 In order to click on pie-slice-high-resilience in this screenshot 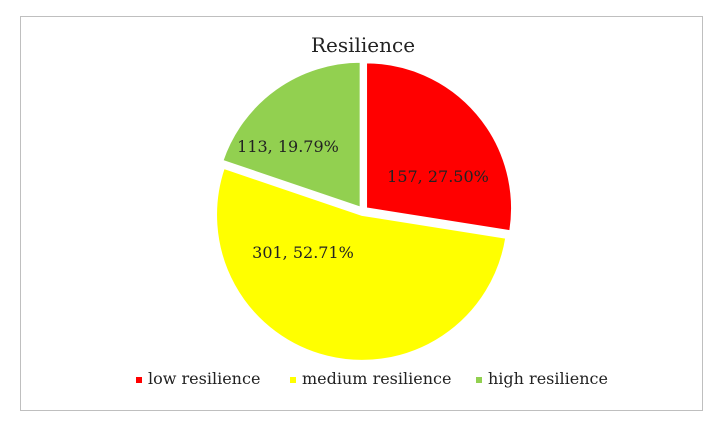, I will do `click(291, 135)`.